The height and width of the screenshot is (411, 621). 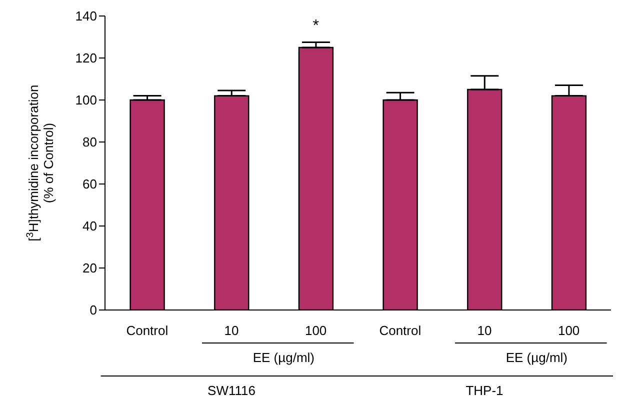 I want to click on text: SW1116, so click(x=232, y=390).